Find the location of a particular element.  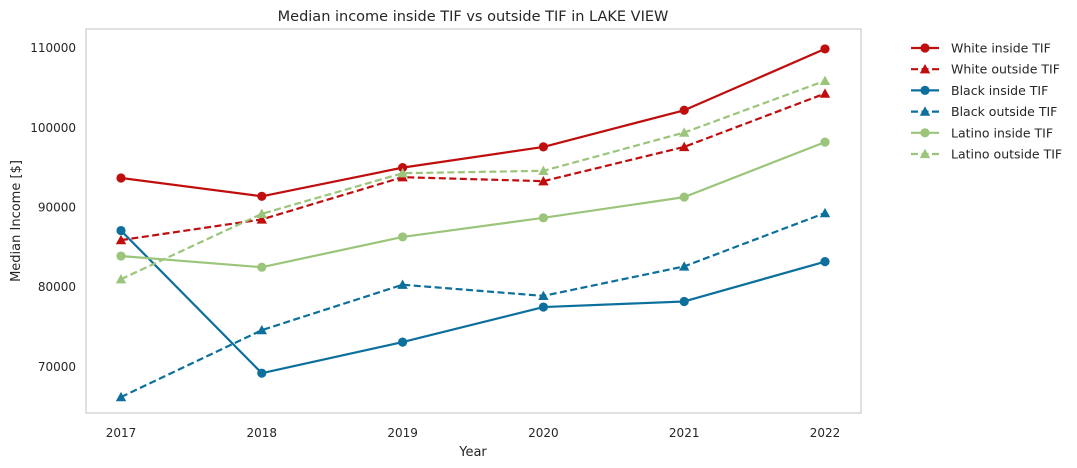

x-tick-label: 2019 is located at coordinates (402, 433).